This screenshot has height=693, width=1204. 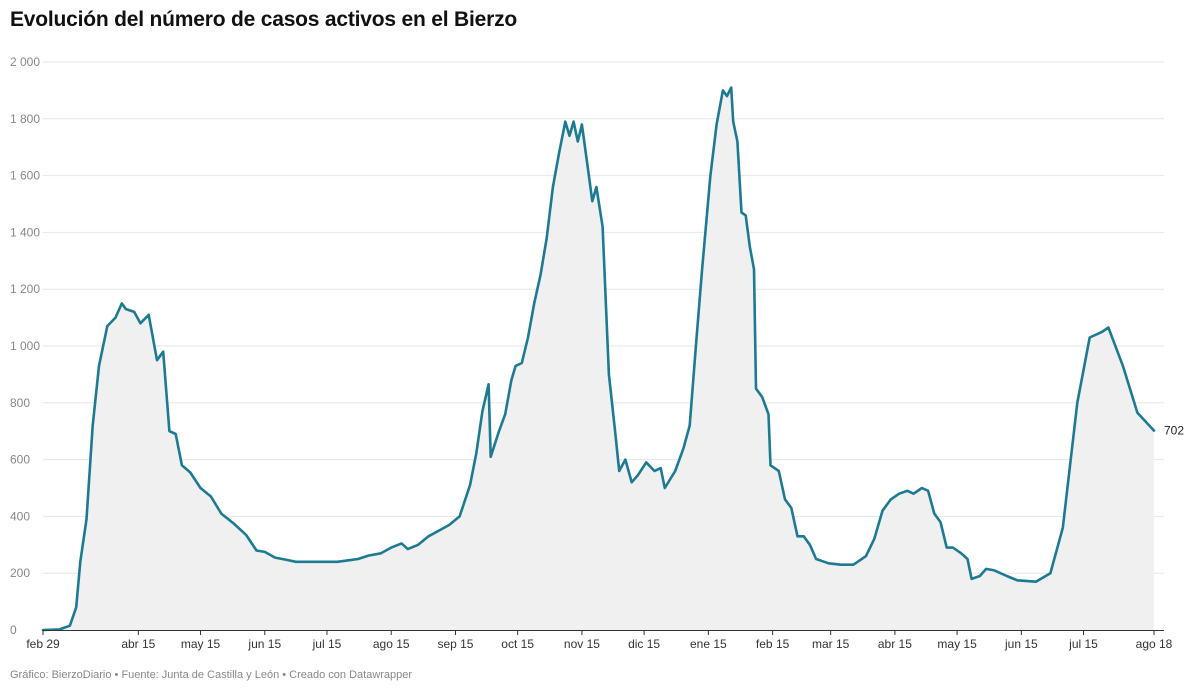 What do you see at coordinates (455, 644) in the screenshot?
I see `x-tick-label: sep 15` at bounding box center [455, 644].